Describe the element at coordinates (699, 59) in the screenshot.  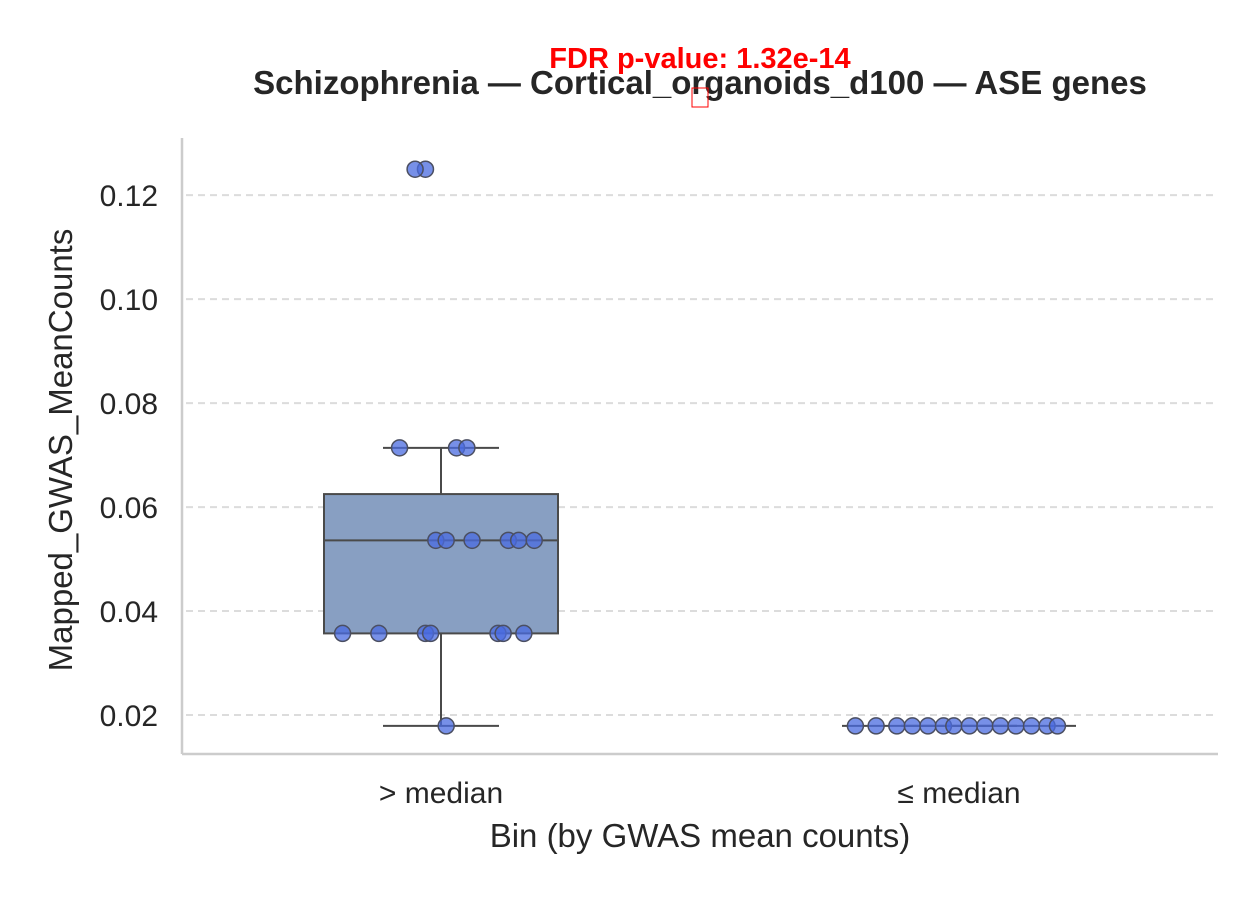
I see `fdr-annotation: FDR p-value: 1.32e-14` at that location.